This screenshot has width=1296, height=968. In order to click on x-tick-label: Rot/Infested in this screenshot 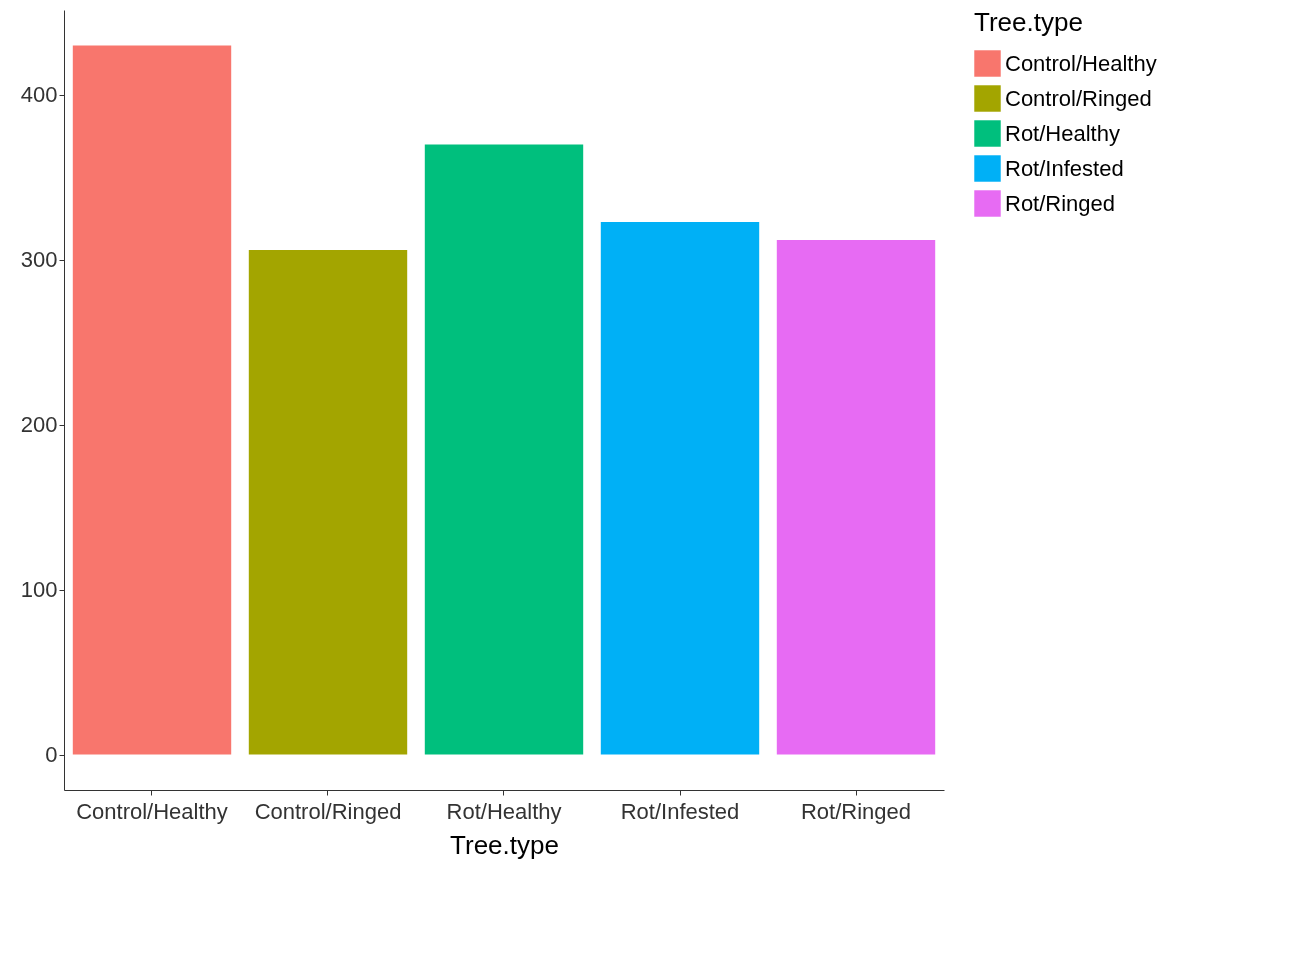, I will do `click(680, 811)`.